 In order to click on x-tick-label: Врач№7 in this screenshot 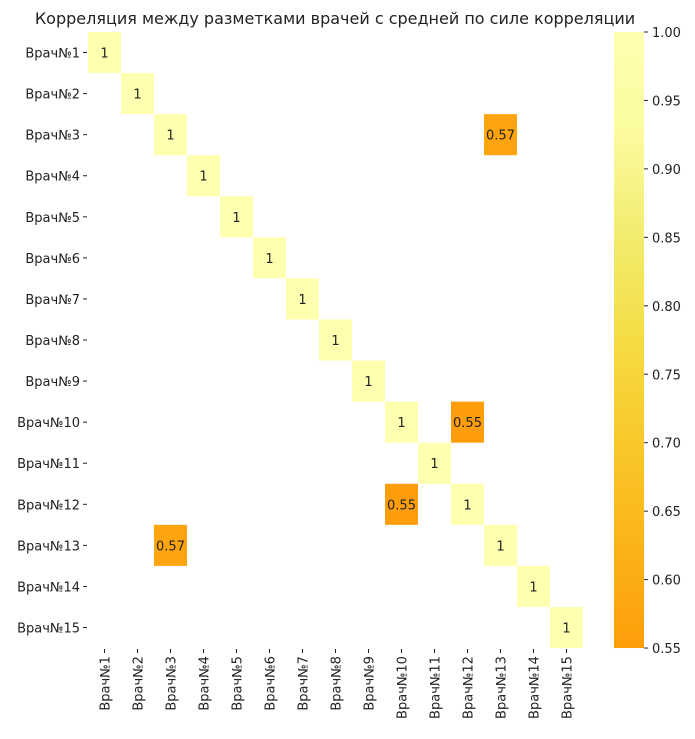, I will do `click(304, 683)`.